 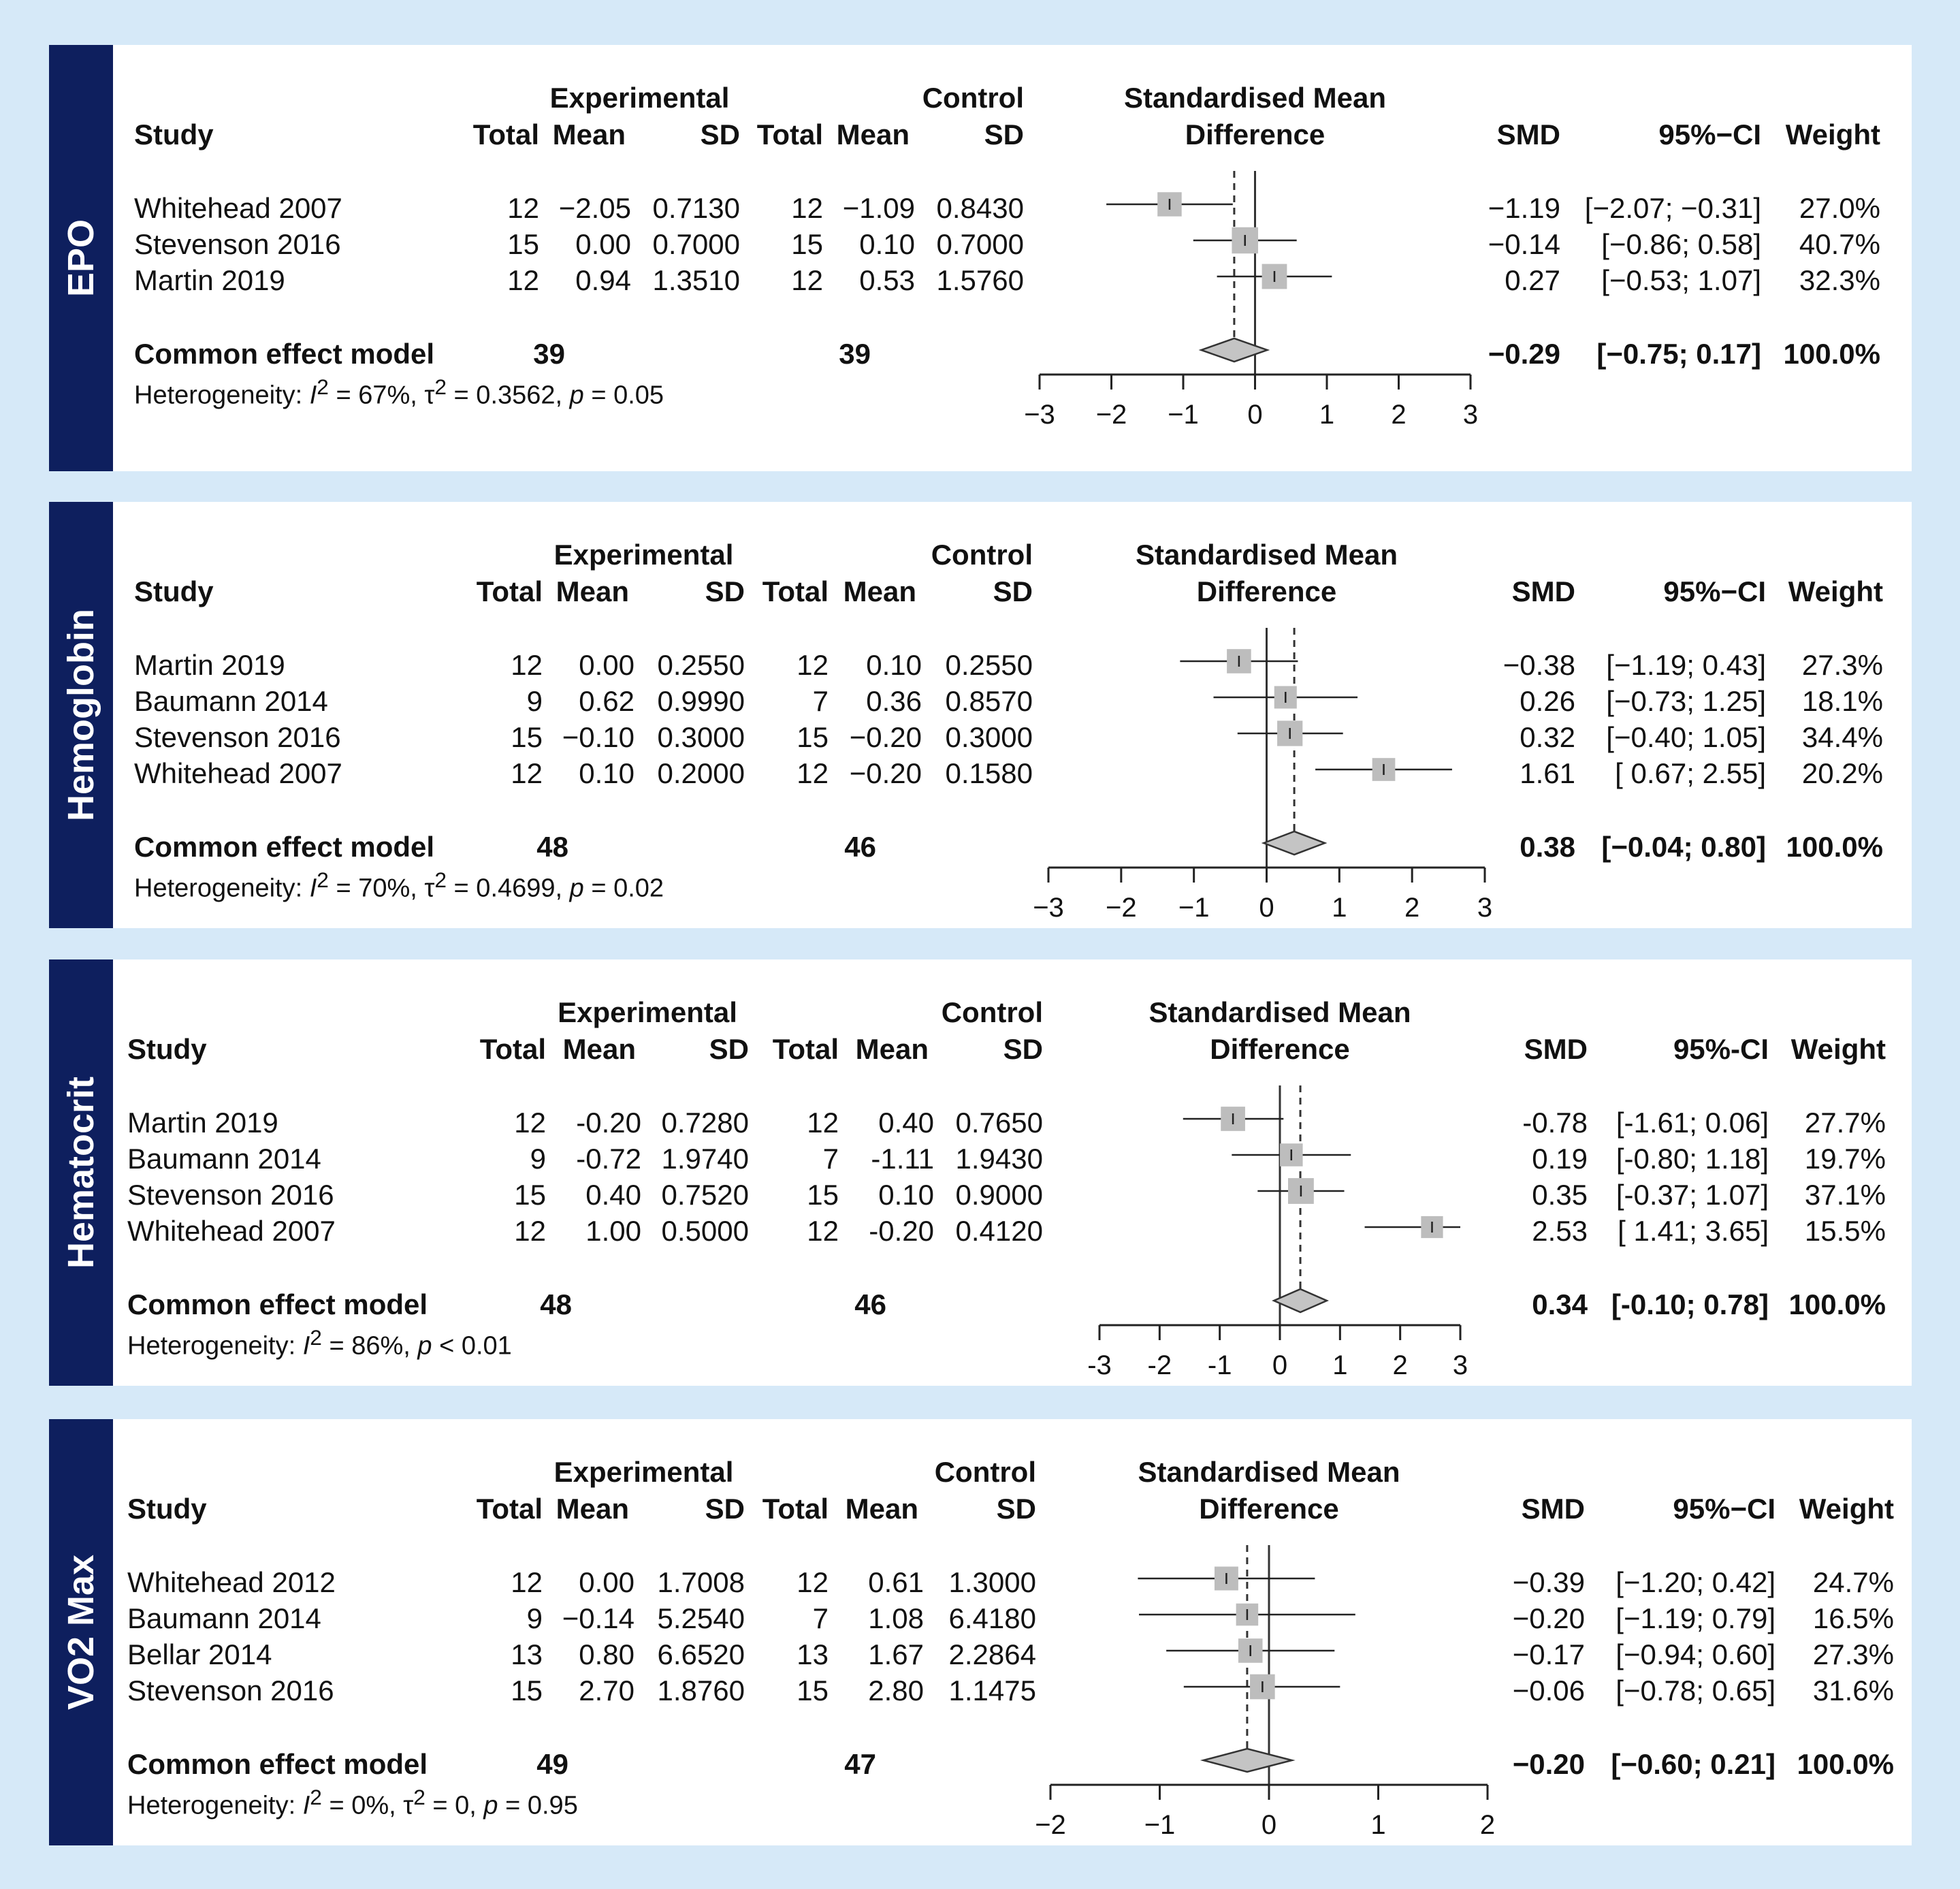 What do you see at coordinates (1839, 208) in the screenshot?
I see `study-weight: 27.0%` at bounding box center [1839, 208].